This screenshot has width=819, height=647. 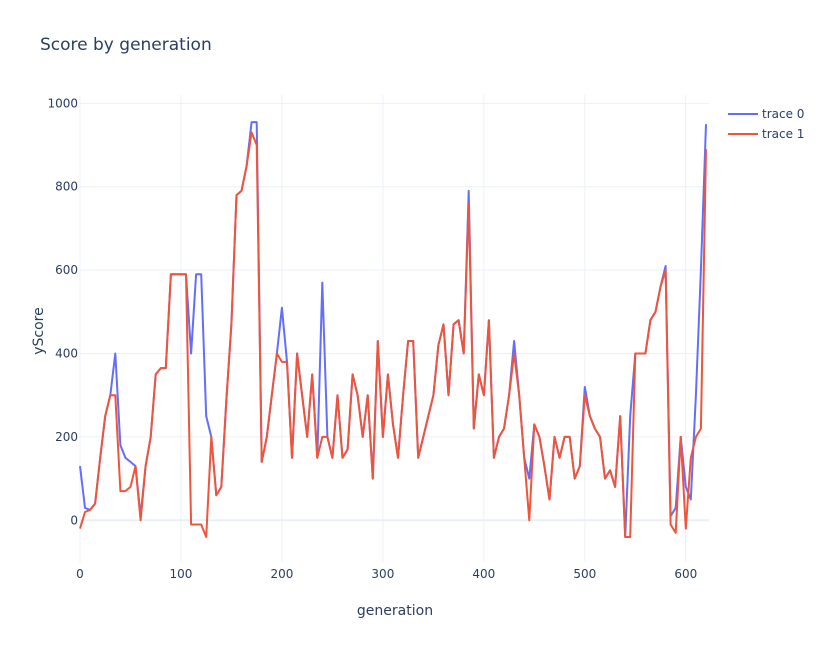 What do you see at coordinates (783, 134) in the screenshot?
I see `legend-label: trace 1` at bounding box center [783, 134].